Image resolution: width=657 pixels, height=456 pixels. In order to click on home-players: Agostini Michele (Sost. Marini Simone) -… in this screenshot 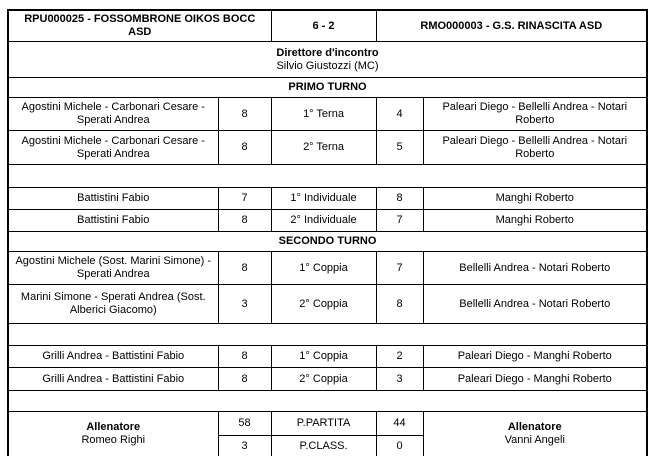, I will do `click(113, 268)`.